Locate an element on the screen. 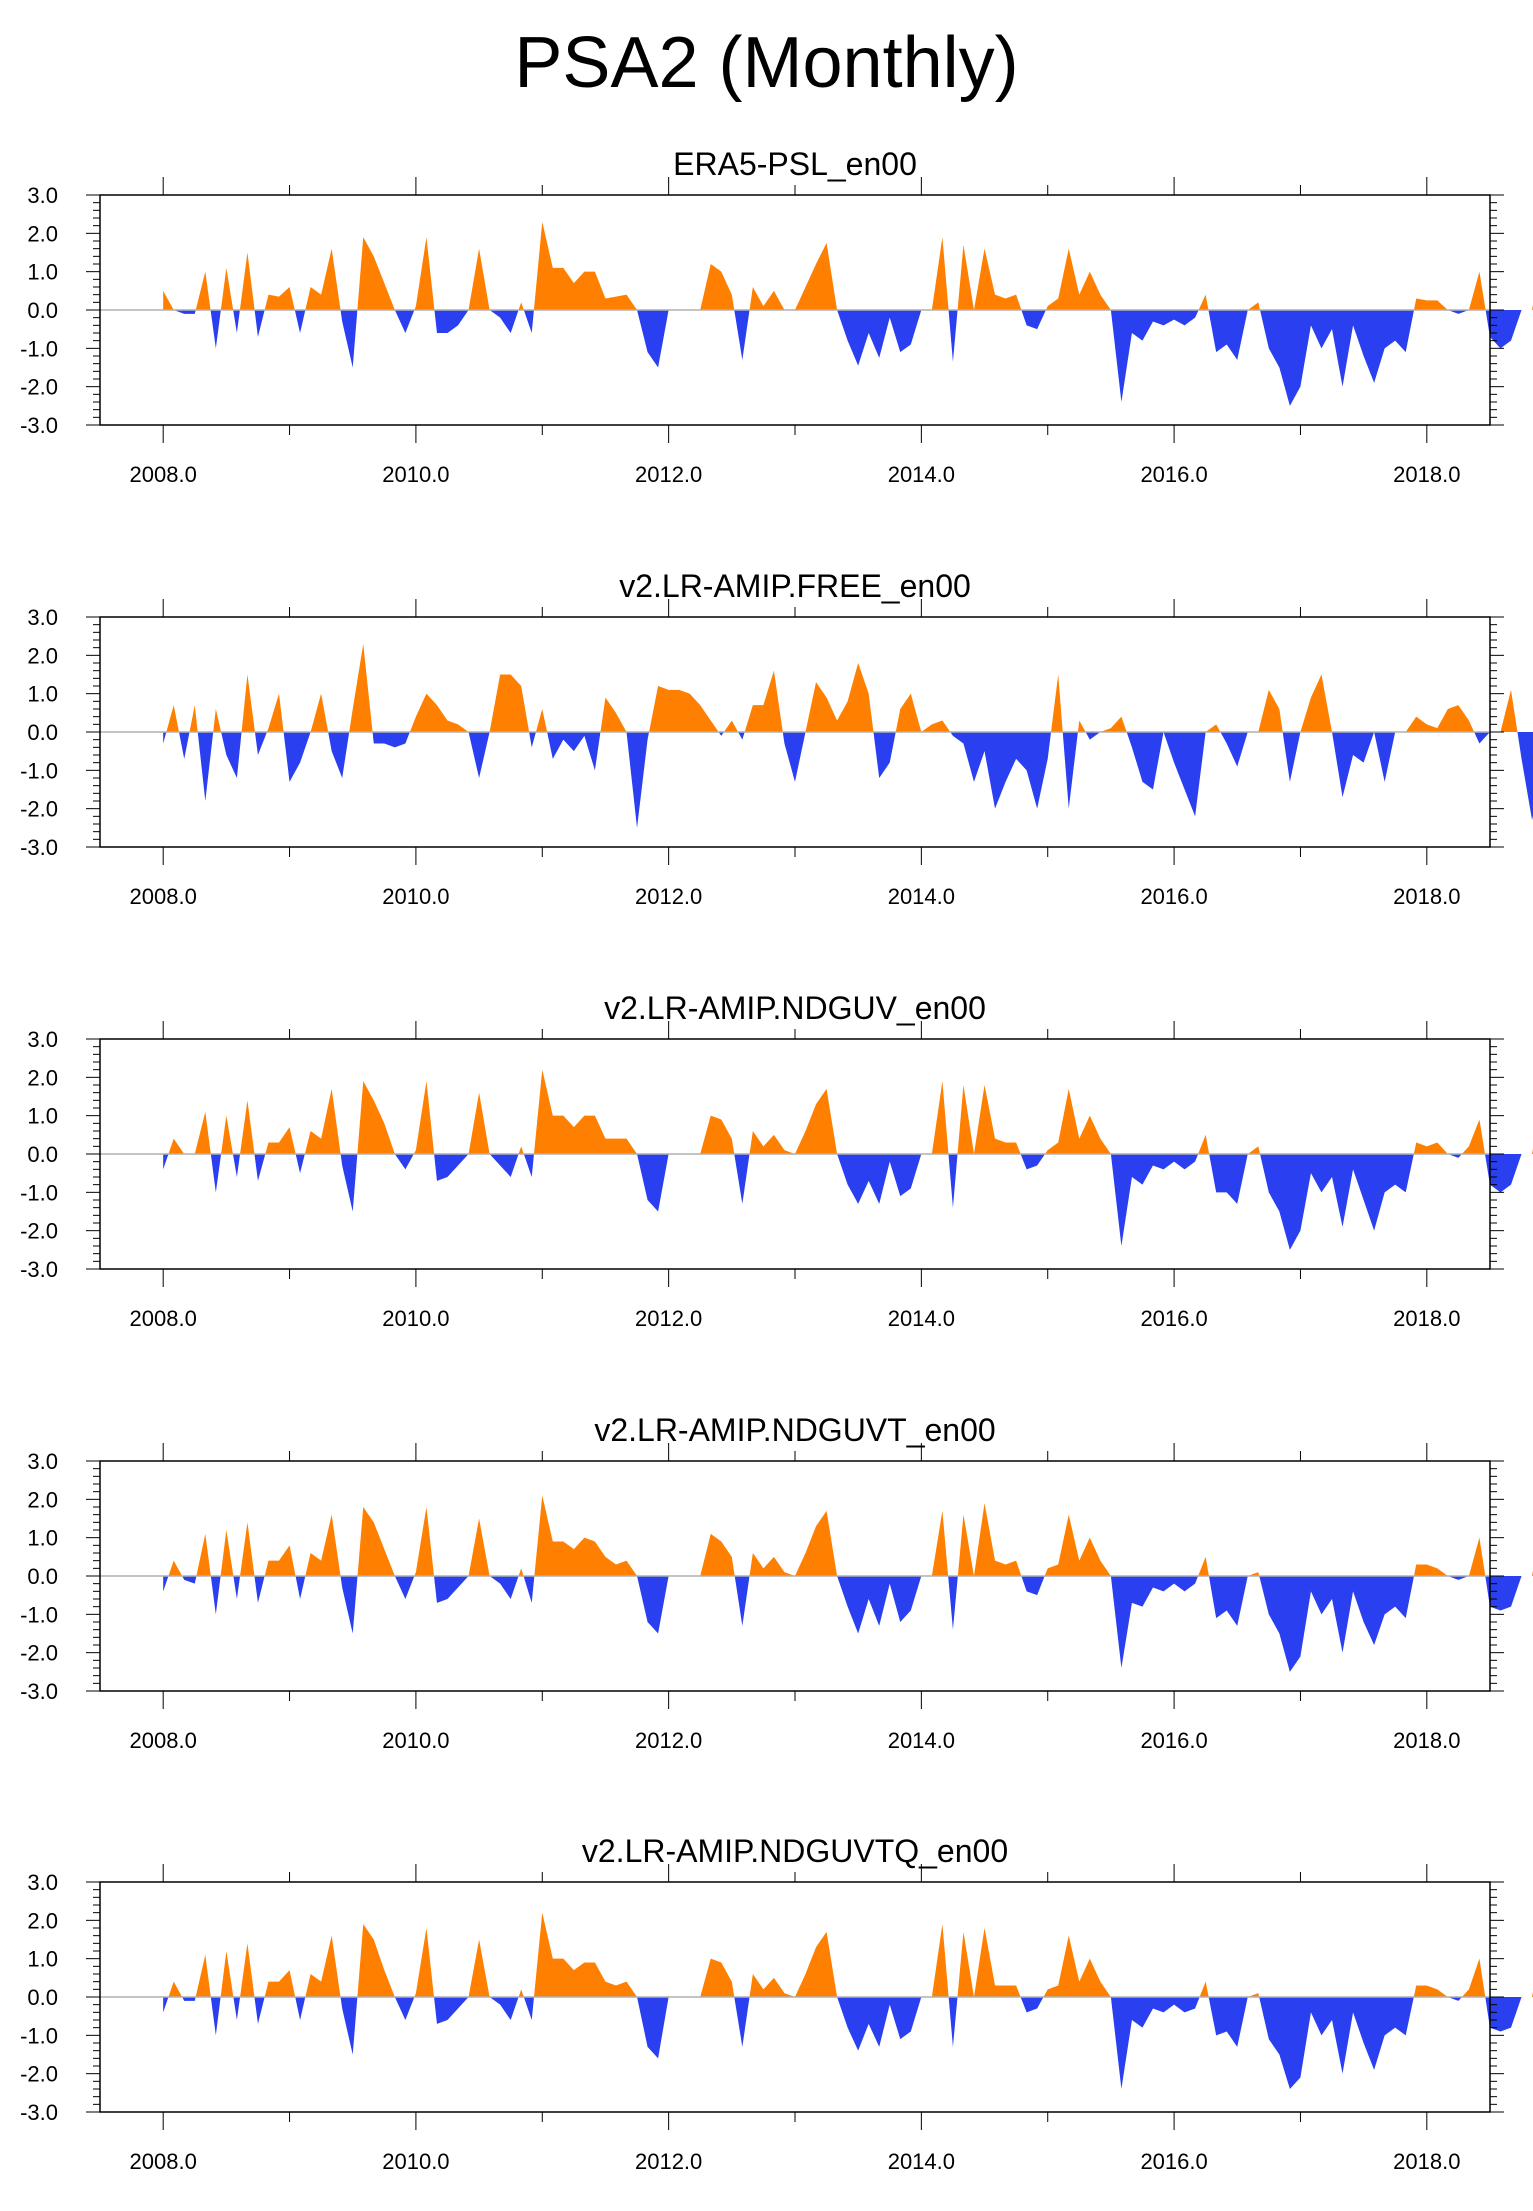 The image size is (1533, 2211). panel-title: v2.LR-AMIP.FREE_en00 is located at coordinates (795, 586).